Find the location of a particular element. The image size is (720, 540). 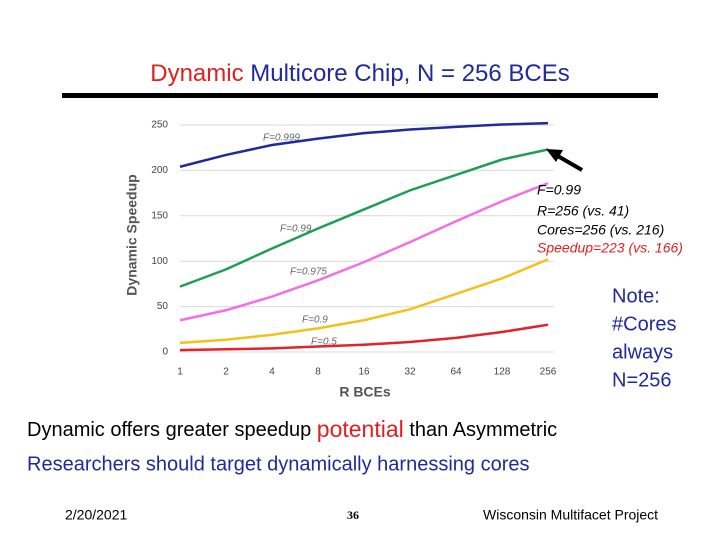

arrow-shaft is located at coordinates (569, 162).